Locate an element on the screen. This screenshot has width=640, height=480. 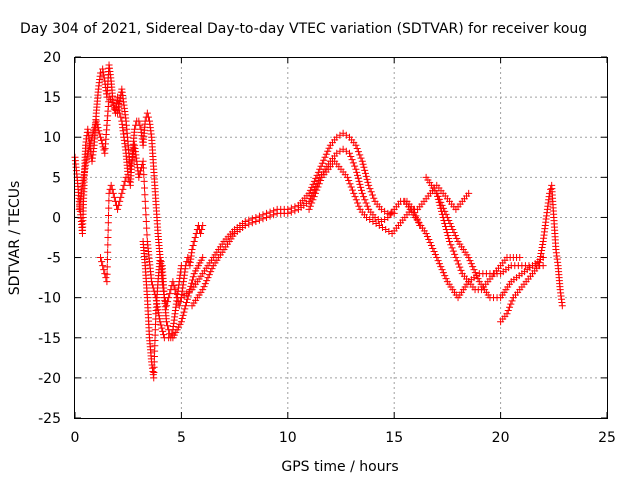
y-tick-label: -15 is located at coordinates (49, 339).